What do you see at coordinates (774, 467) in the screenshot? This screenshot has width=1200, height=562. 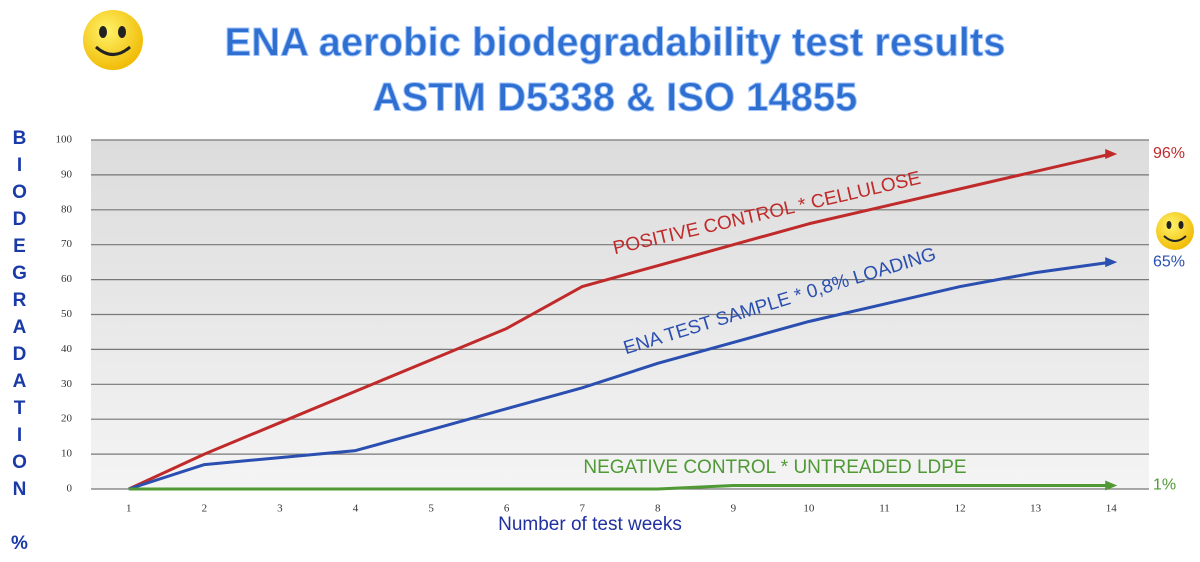 I see `series-label: NEGATIVE CONTROL * UNTREADED LDPE` at bounding box center [774, 467].